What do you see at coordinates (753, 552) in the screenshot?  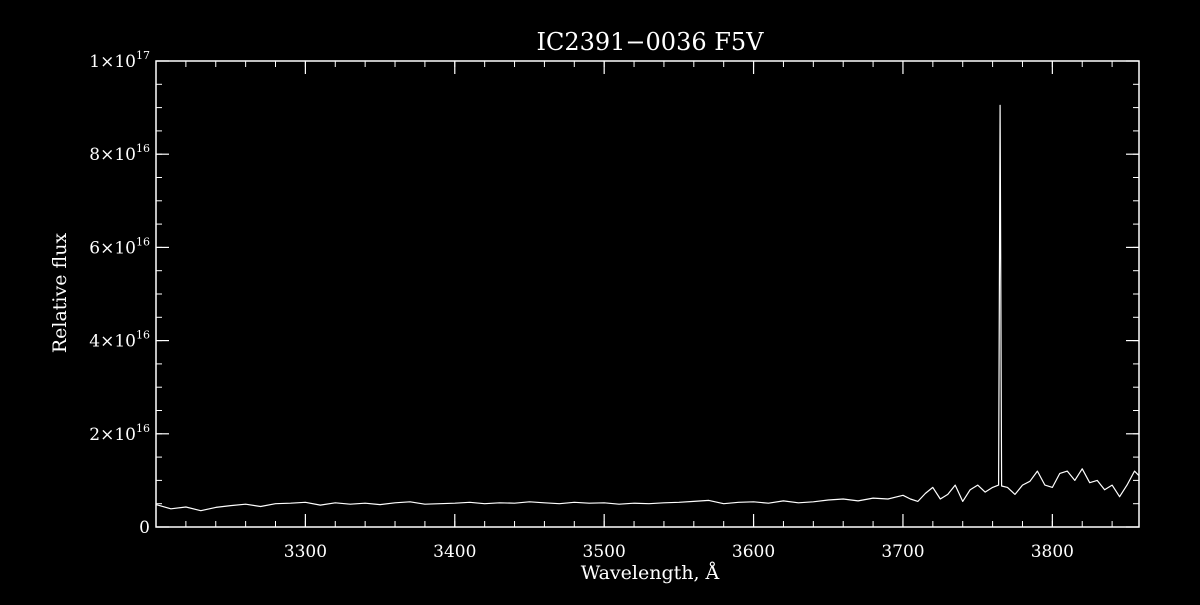 I see `x-tick-label: 3600` at bounding box center [753, 552].